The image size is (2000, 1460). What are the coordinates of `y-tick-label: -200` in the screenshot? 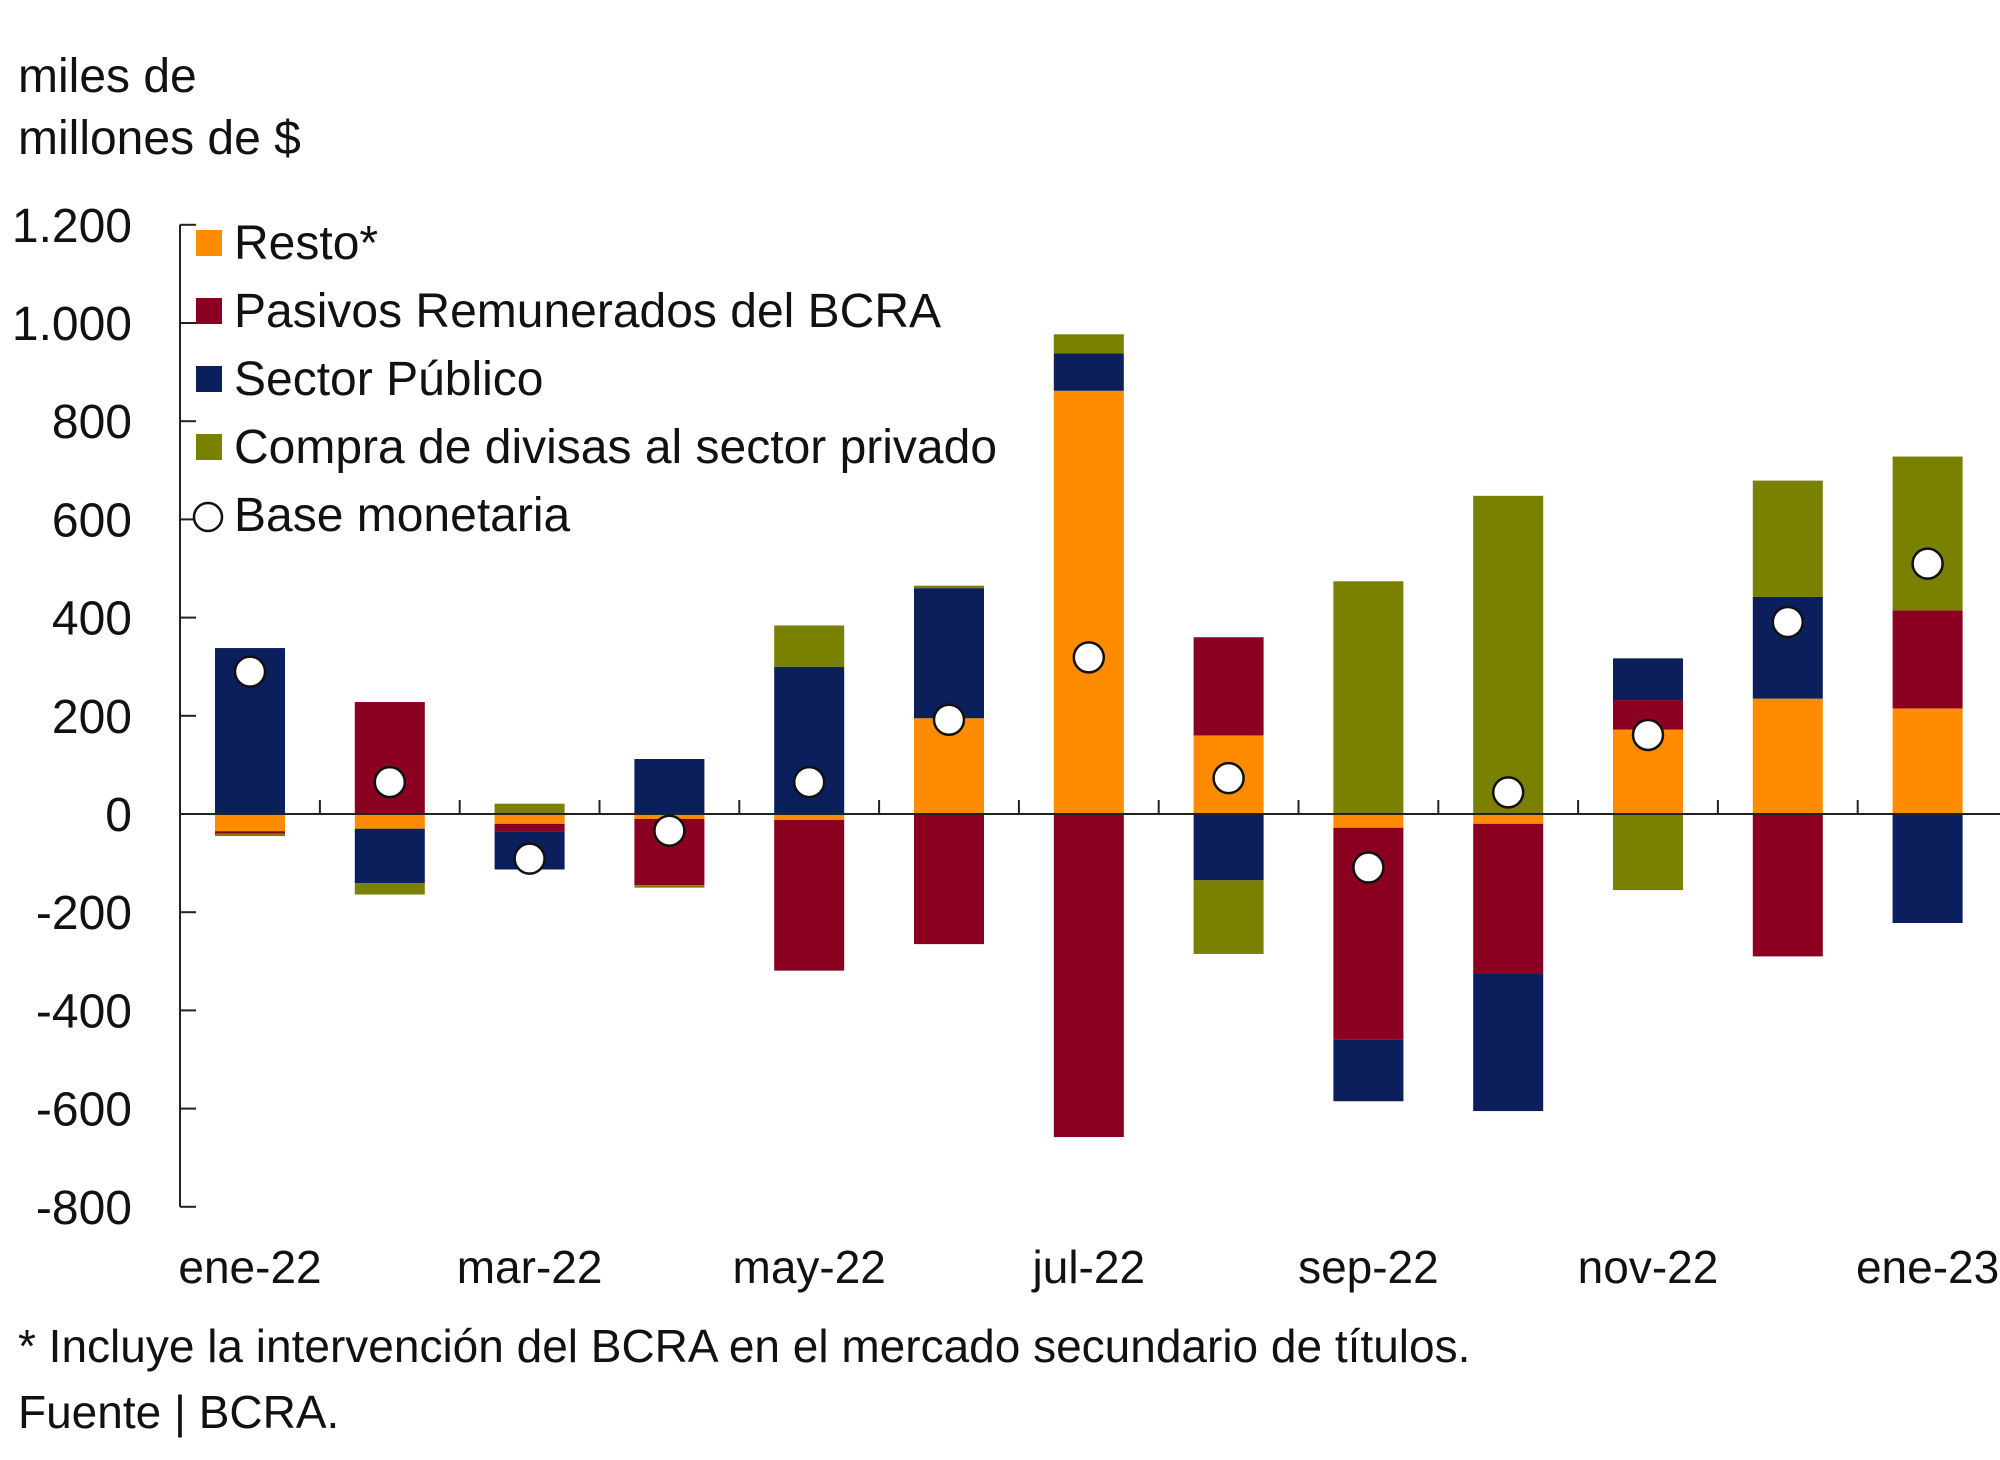 It's located at (84, 913).